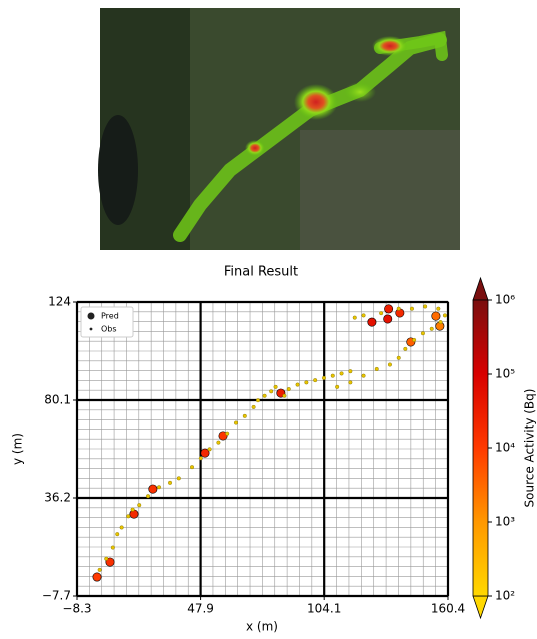  I want to click on colorbar-tick-label: 10², so click(505, 596).